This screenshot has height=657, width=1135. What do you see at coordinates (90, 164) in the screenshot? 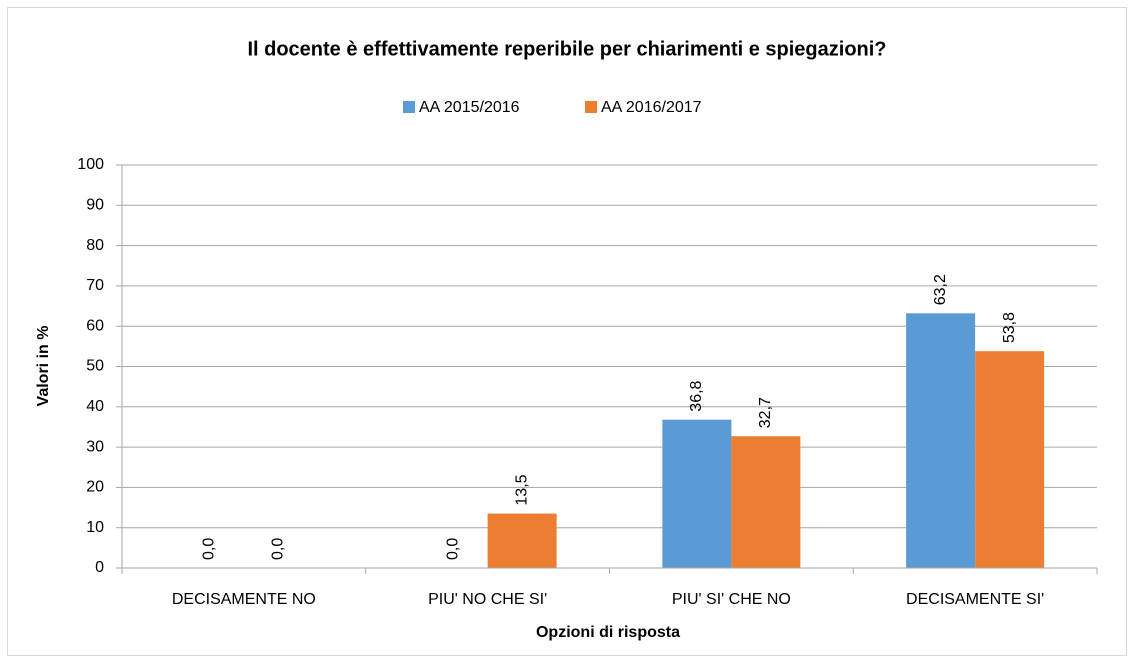
I see `y-tick-label: 100` at bounding box center [90, 164].